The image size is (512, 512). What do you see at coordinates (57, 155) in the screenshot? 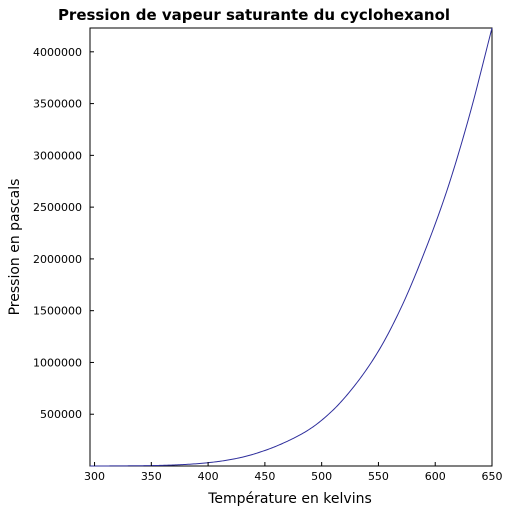
I see `y-tick-label: 3000000` at bounding box center [57, 155].